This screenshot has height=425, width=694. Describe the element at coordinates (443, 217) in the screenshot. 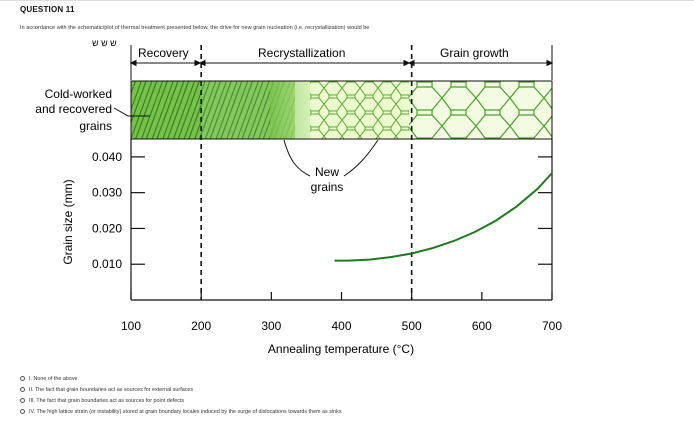

I see `grain-size-curve` at that location.